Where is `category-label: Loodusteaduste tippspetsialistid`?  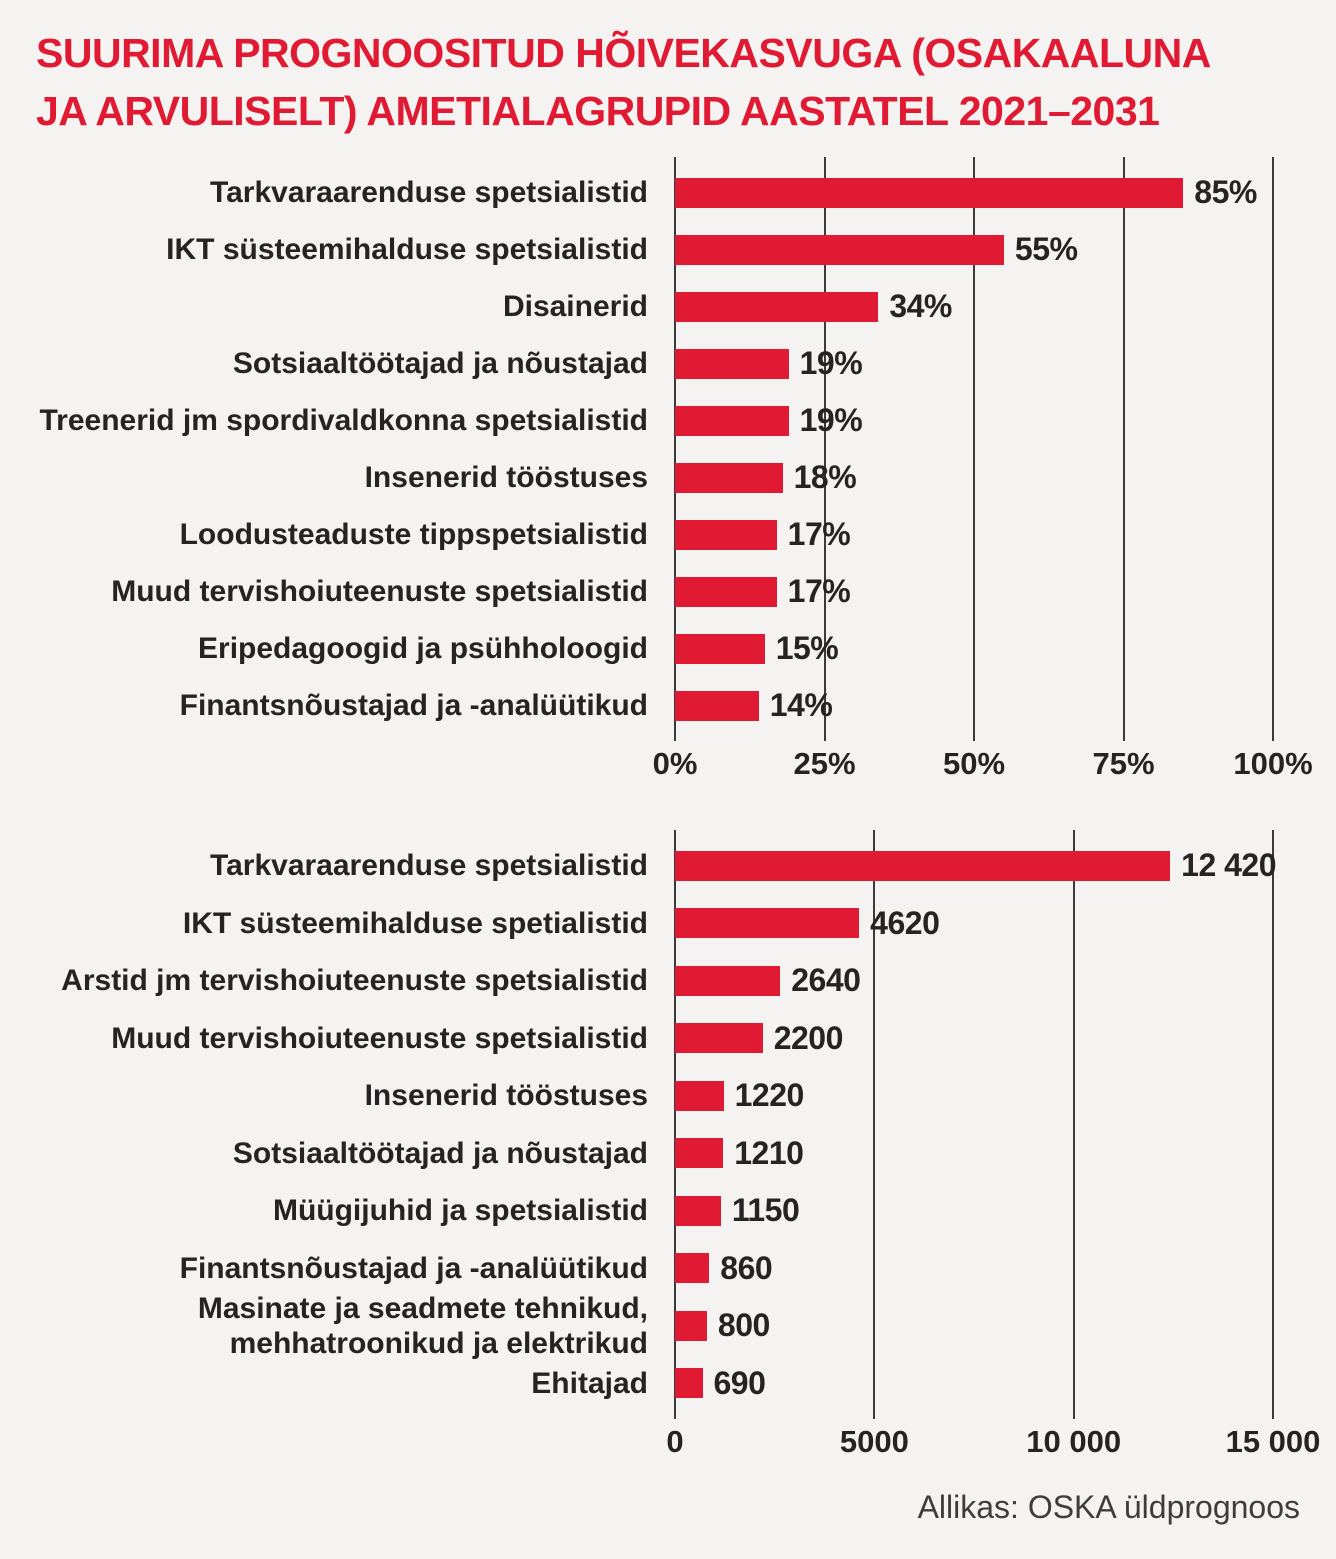
category-label: Loodusteaduste tippspetsialistid is located at coordinates (413, 534).